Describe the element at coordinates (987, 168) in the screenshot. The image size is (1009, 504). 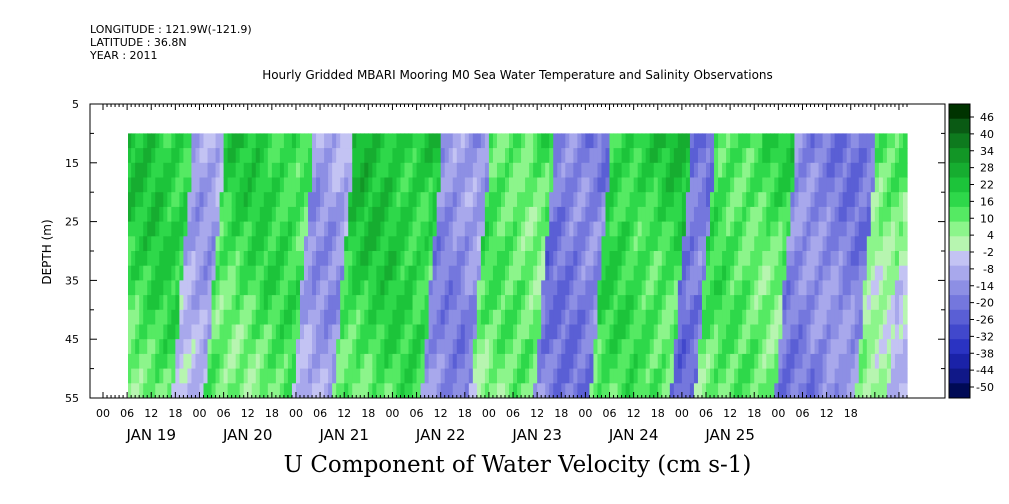
I see `colorbar-label: 28` at that location.